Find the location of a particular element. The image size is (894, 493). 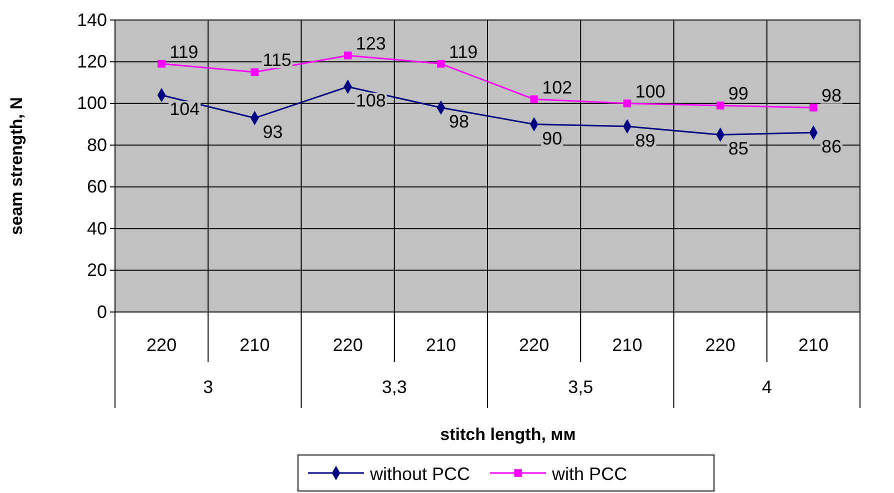

y-tick-label: 60 is located at coordinates (96, 186).